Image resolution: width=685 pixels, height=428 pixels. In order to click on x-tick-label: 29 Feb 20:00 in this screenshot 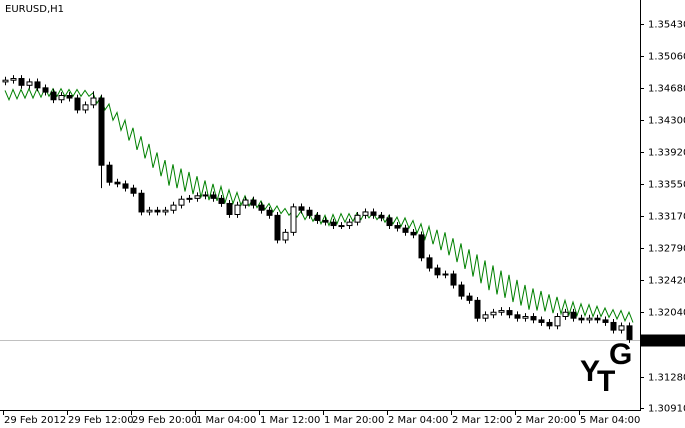, I will do `click(165, 420)`.